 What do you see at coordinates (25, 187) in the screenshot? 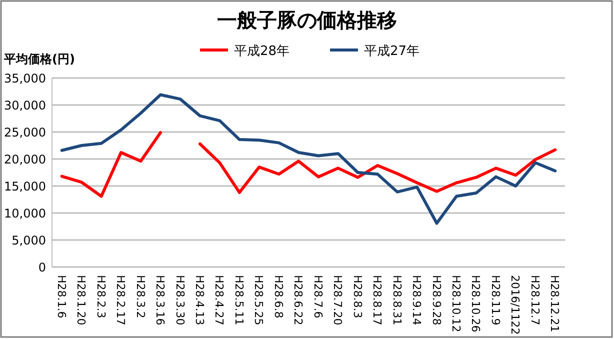
I see `y-tick-label: 15,000` at bounding box center [25, 187].